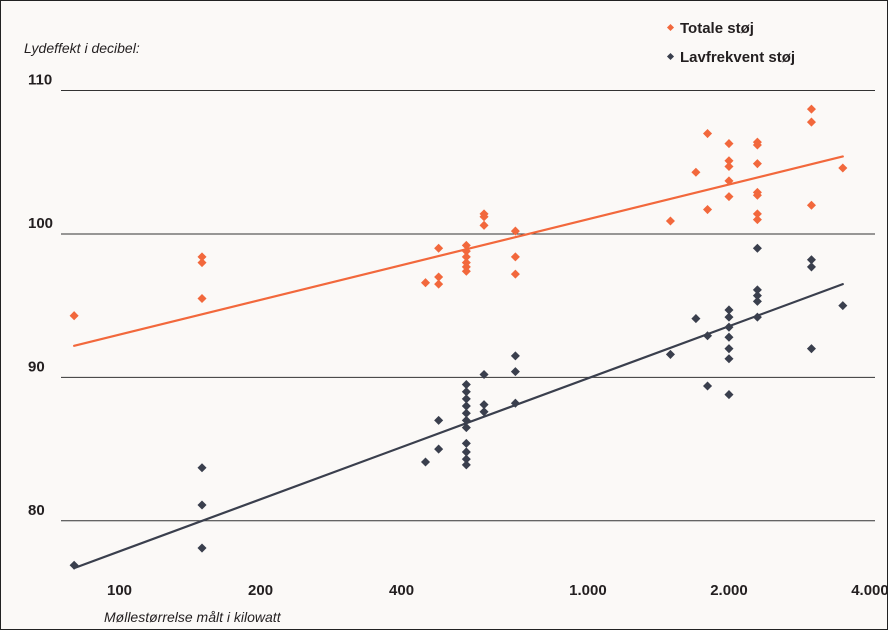 The image size is (888, 630). What do you see at coordinates (40, 80) in the screenshot?
I see `y-tick-label: 110` at bounding box center [40, 80].